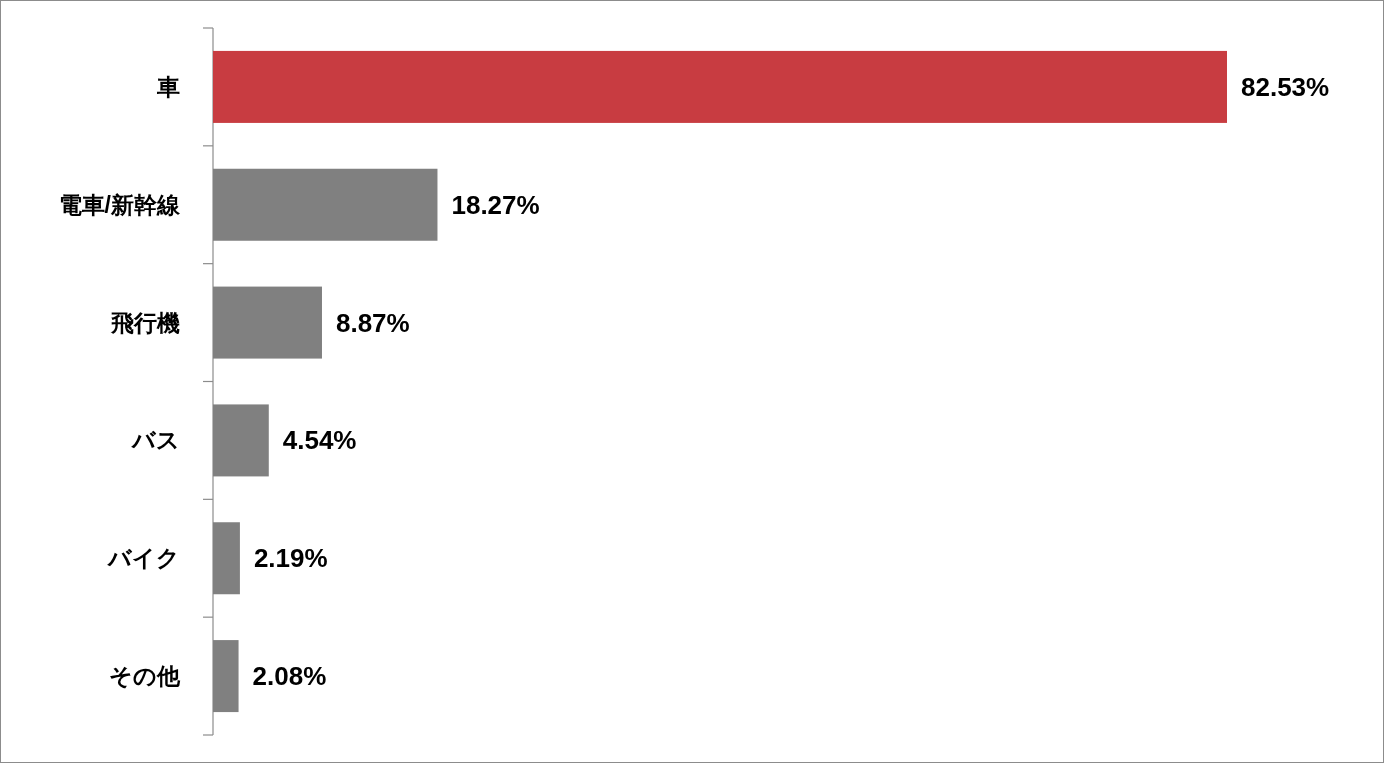 The image size is (1384, 763). I want to click on data-label: 8.87%, so click(372, 322).